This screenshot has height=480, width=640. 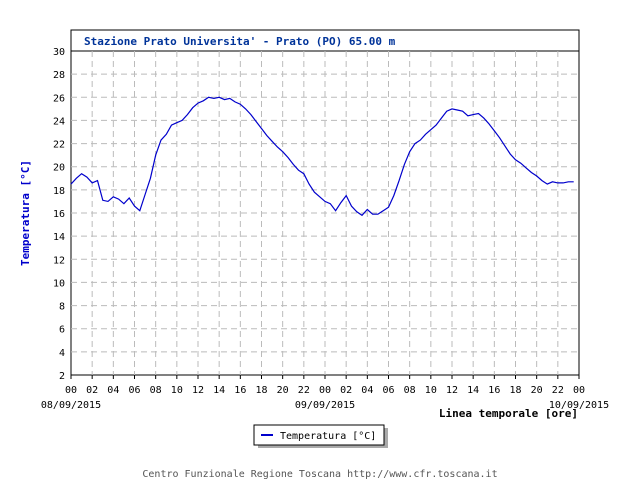 I want to click on y-tick-label: 4, so click(x=62, y=353).